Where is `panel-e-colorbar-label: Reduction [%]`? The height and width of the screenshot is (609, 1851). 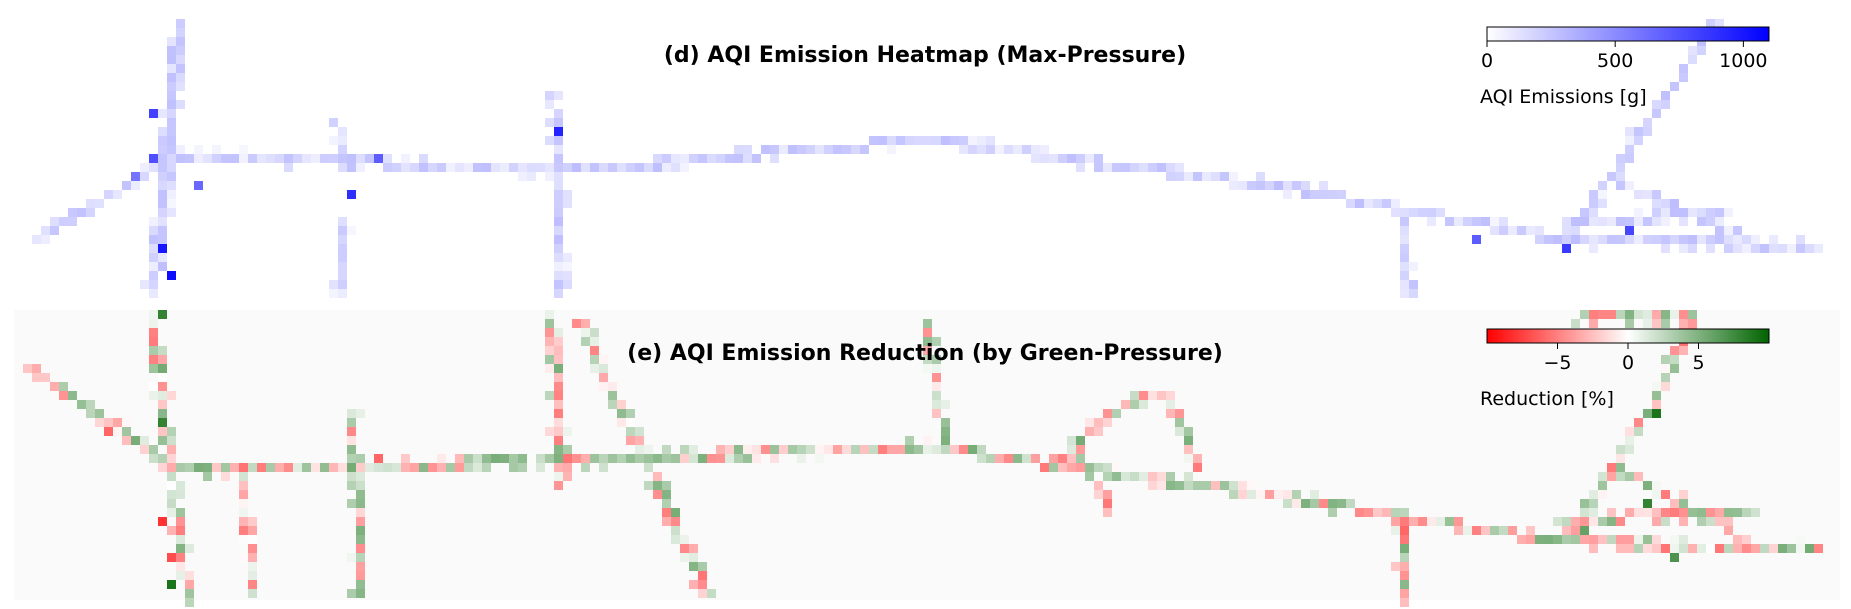
panel-e-colorbar-label: Reduction [%] is located at coordinates (1547, 399).